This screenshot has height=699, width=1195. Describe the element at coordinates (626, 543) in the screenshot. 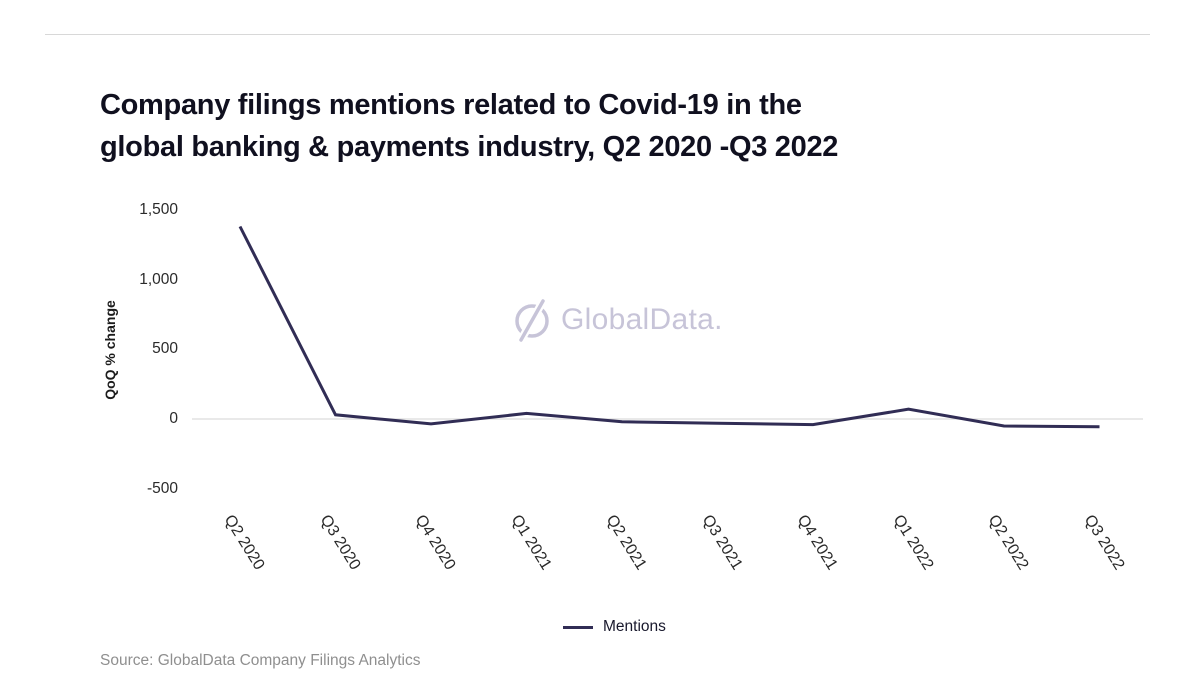

I see `x-axis-label: Q2 2021` at that location.